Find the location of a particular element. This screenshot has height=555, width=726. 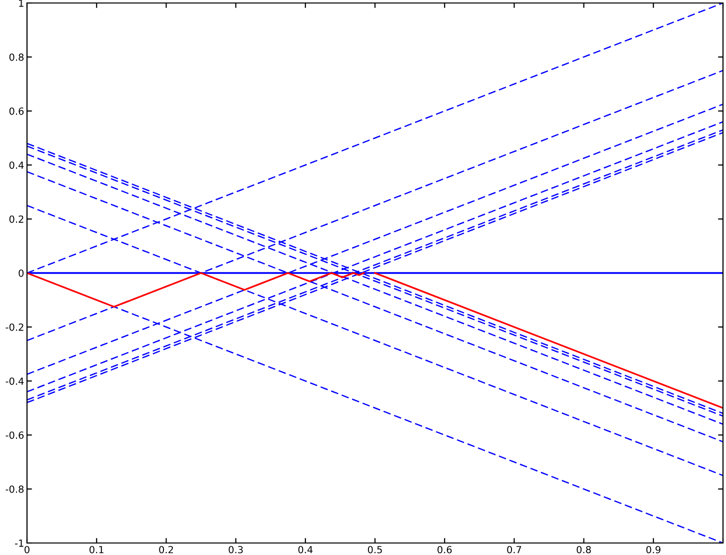

y-tick-label: 0.2 is located at coordinates (16, 219).